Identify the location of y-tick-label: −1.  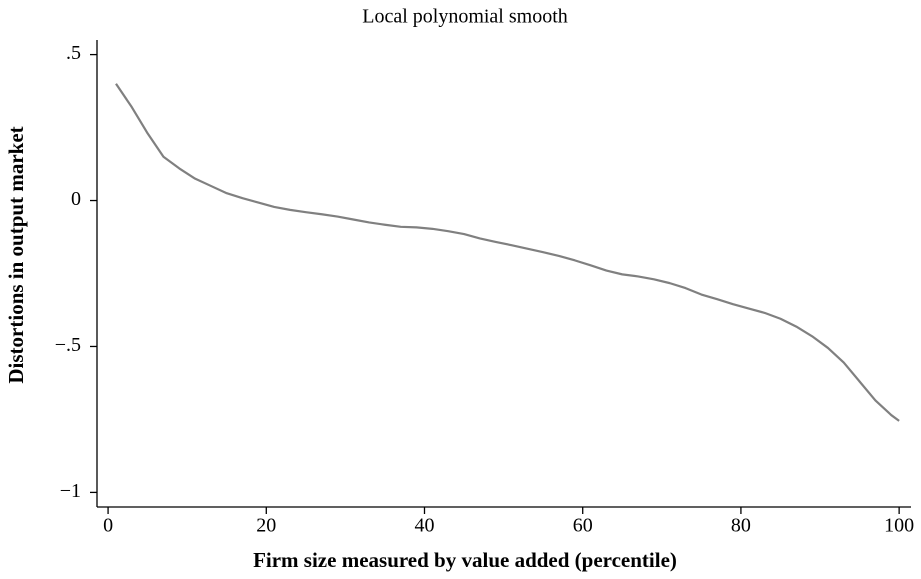
(70, 491).